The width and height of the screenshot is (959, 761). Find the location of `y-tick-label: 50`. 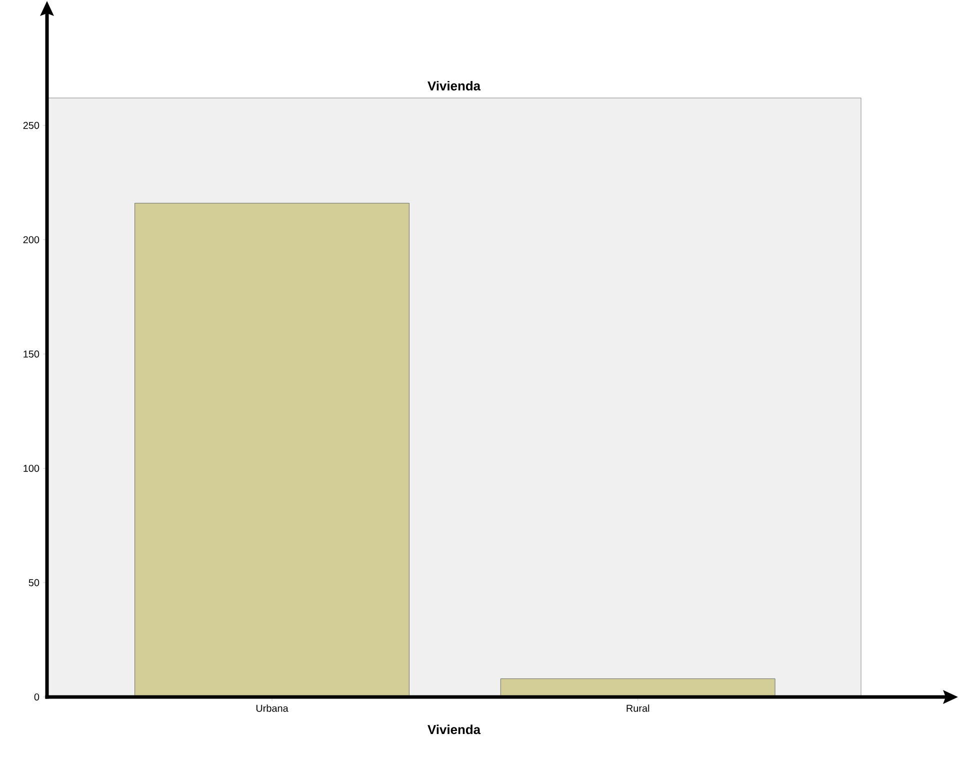

y-tick-label: 50 is located at coordinates (34, 582).